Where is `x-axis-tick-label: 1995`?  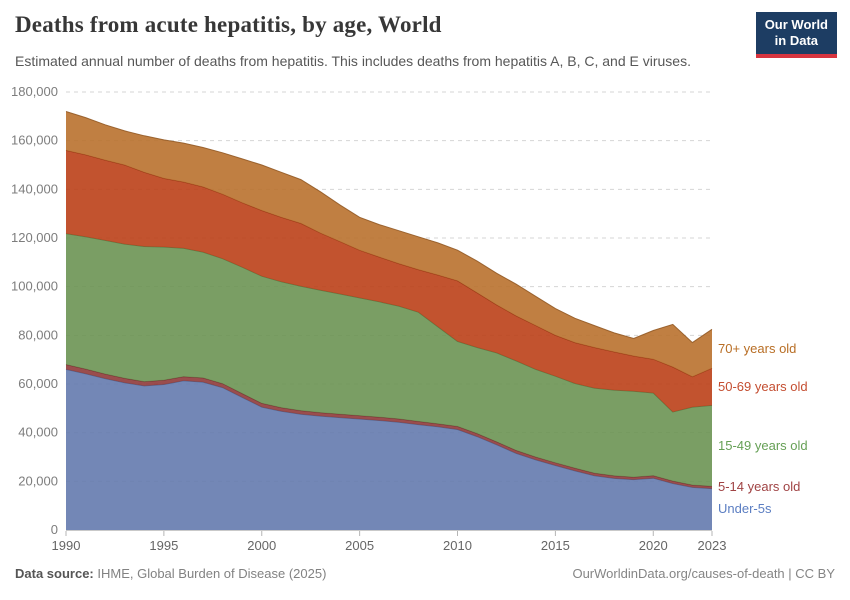
x-axis-tick-label: 1995 is located at coordinates (163, 545).